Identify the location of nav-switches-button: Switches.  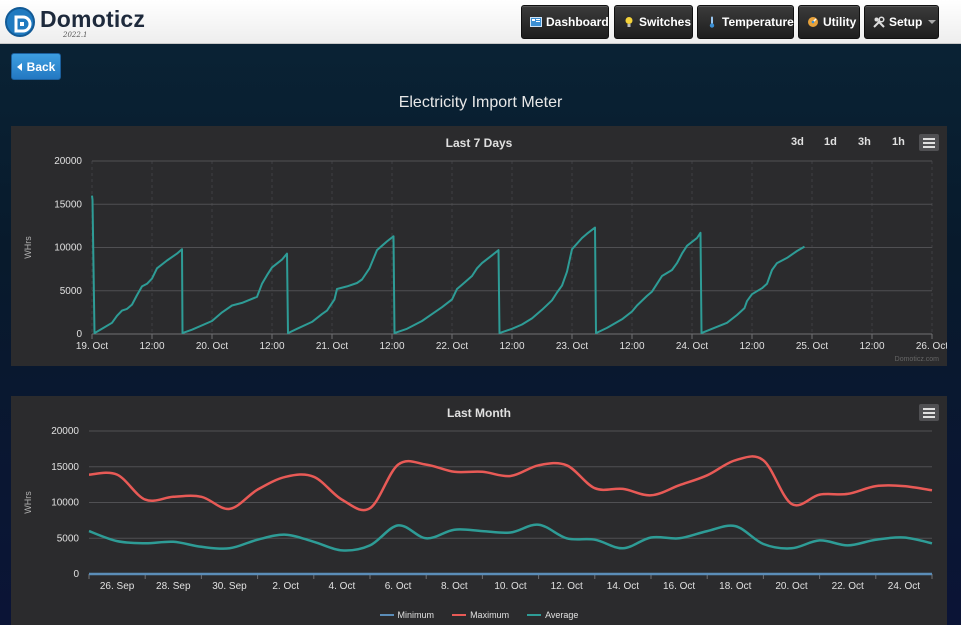
(653, 22).